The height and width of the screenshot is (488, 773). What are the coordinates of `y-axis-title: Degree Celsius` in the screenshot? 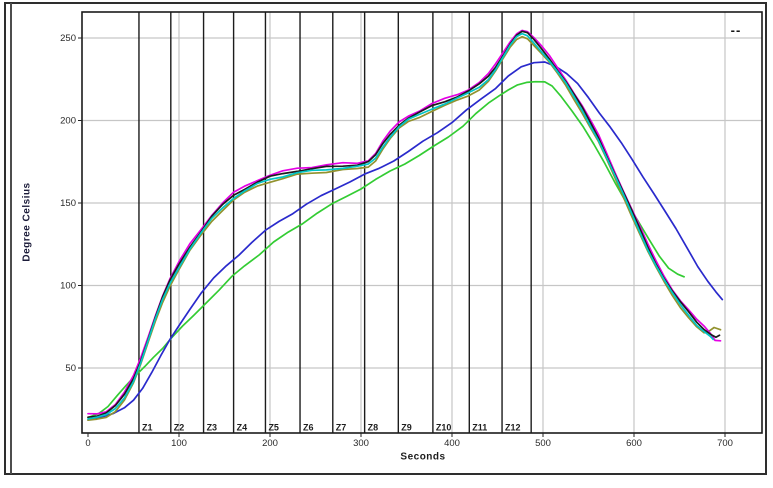 It's located at (27, 222).